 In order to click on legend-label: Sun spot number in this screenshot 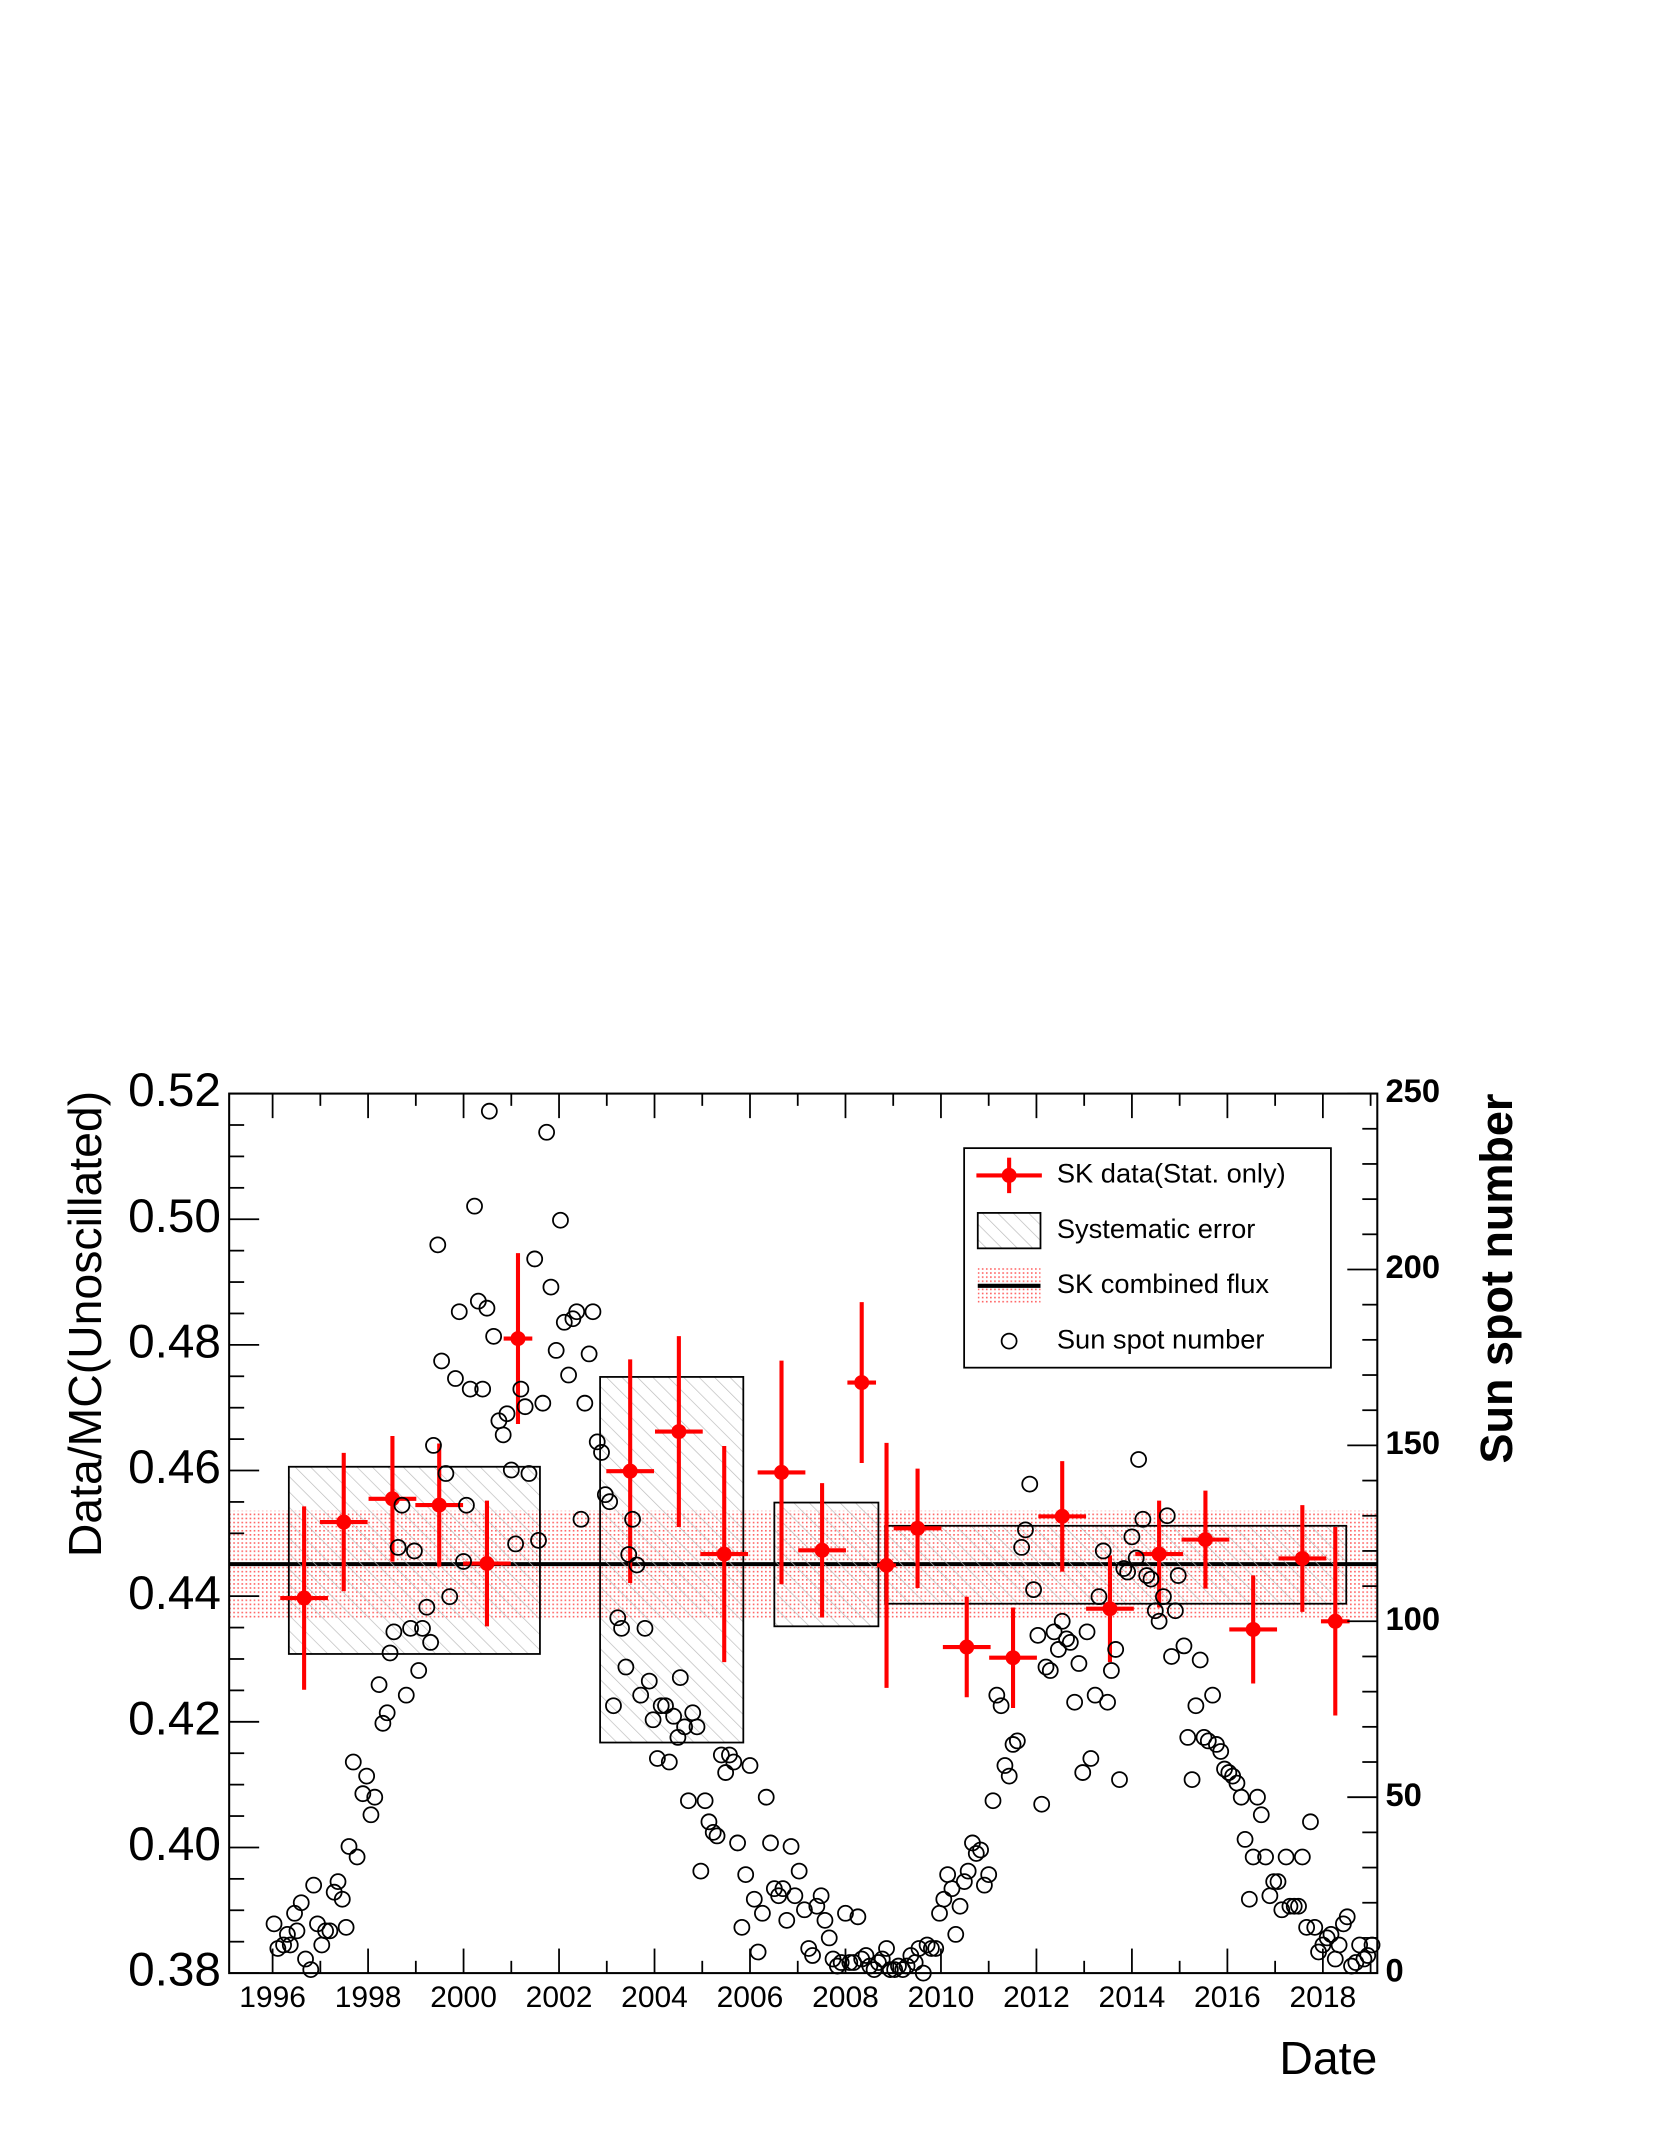, I will do `click(1161, 1338)`.